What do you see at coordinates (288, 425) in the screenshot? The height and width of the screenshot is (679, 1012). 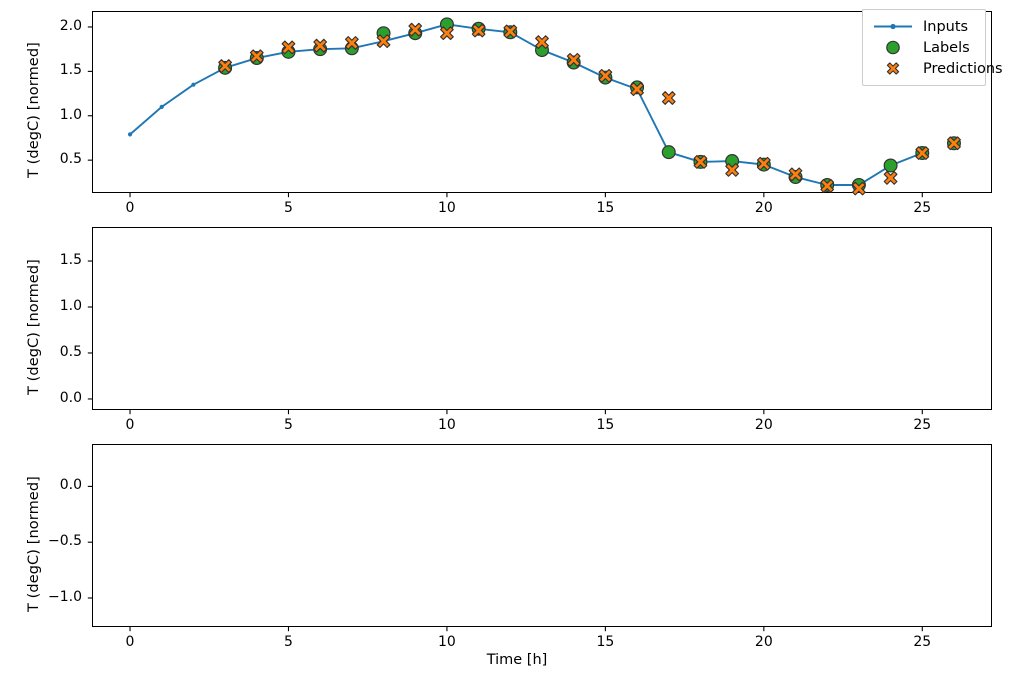 I see `panel-2-xtick-1: 5` at bounding box center [288, 425].